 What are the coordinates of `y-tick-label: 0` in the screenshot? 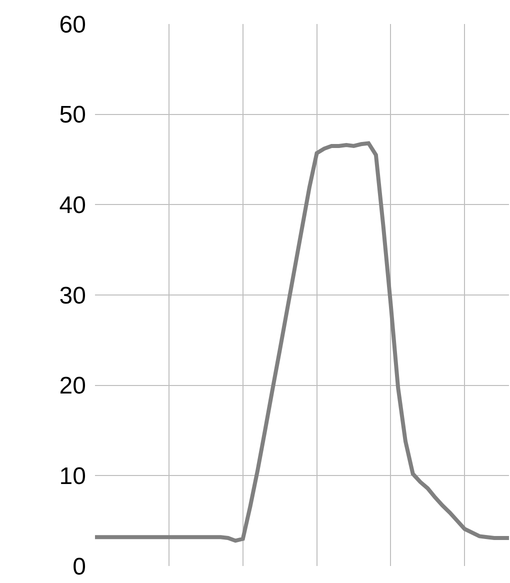 It's located at (79, 566).